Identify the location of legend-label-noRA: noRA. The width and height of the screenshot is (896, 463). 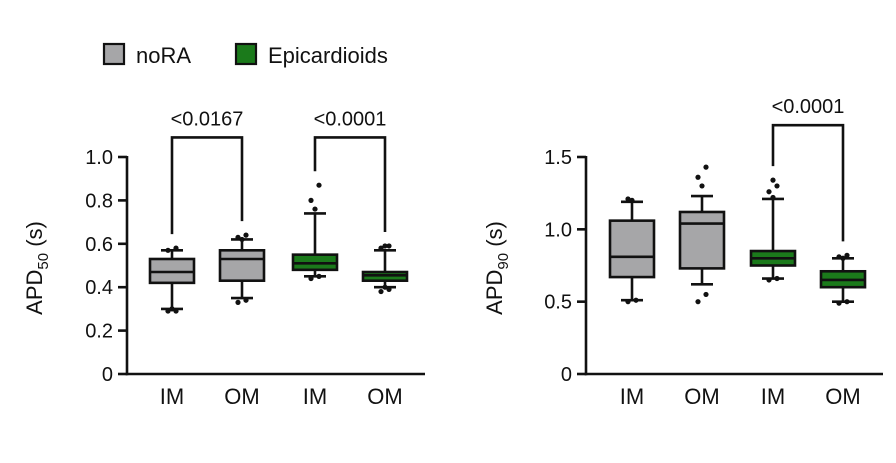
(163, 55).